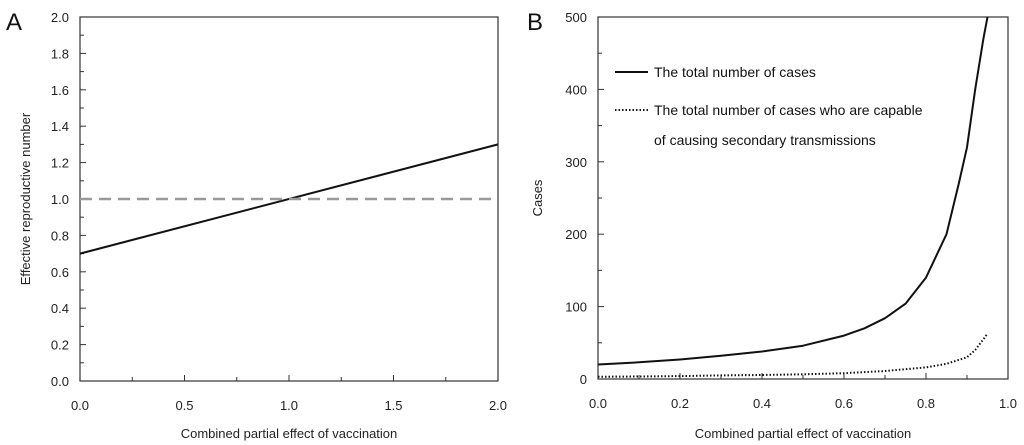 Image resolution: width=1024 pixels, height=445 pixels. Describe the element at coordinates (14, 22) in the screenshot. I see `panel-a-letter: A` at that location.